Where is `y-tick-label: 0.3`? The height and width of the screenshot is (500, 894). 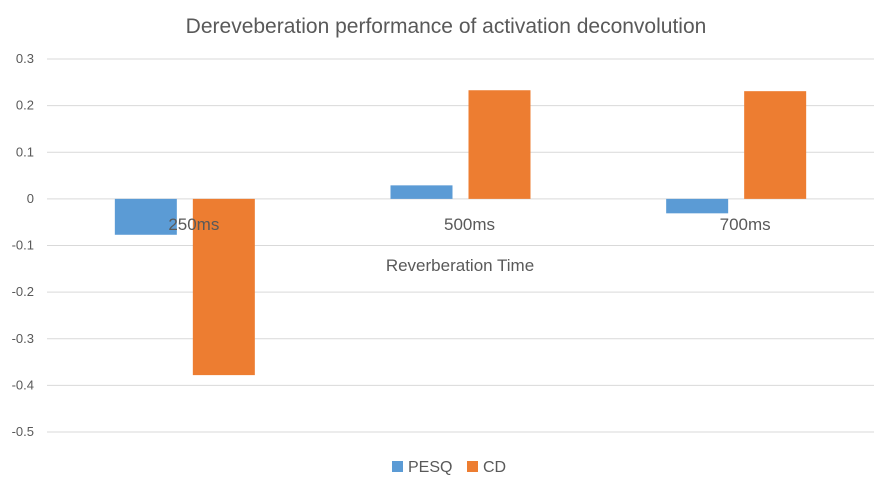 y-tick-label: 0.3 is located at coordinates (25, 58).